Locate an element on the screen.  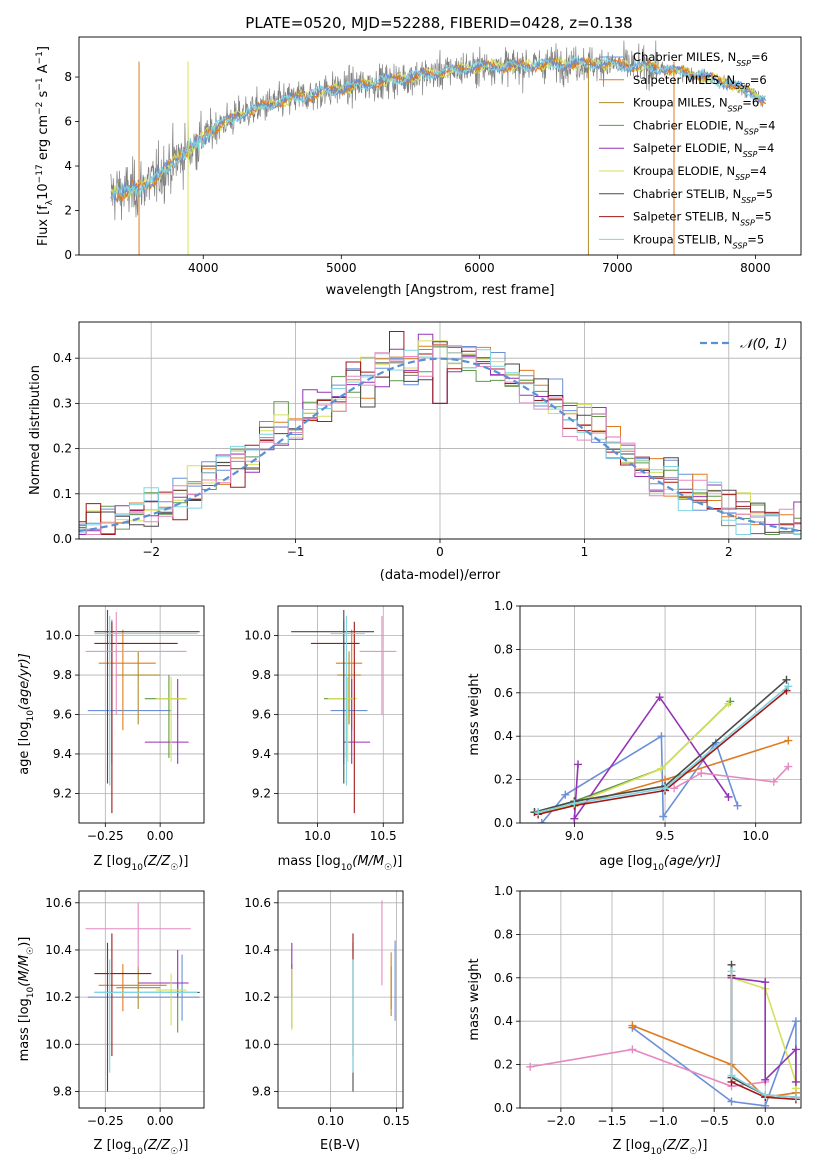
y-tick-label: 9.4 is located at coordinates (62, 754).